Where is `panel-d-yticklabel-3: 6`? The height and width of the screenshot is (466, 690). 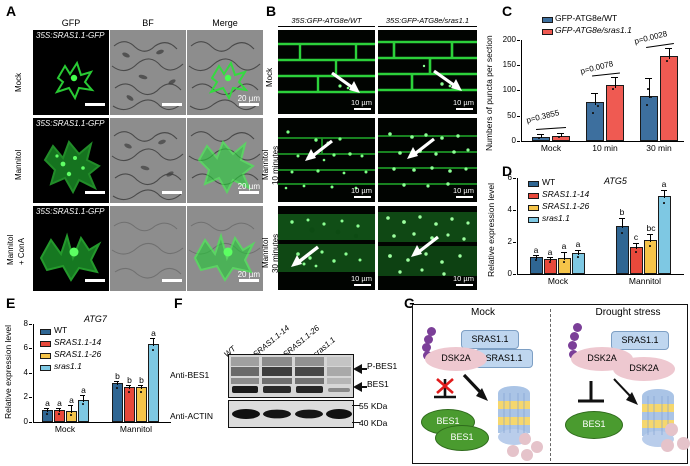
panel-d-yticklabel-3: 6 is located at coordinates (509, 177).